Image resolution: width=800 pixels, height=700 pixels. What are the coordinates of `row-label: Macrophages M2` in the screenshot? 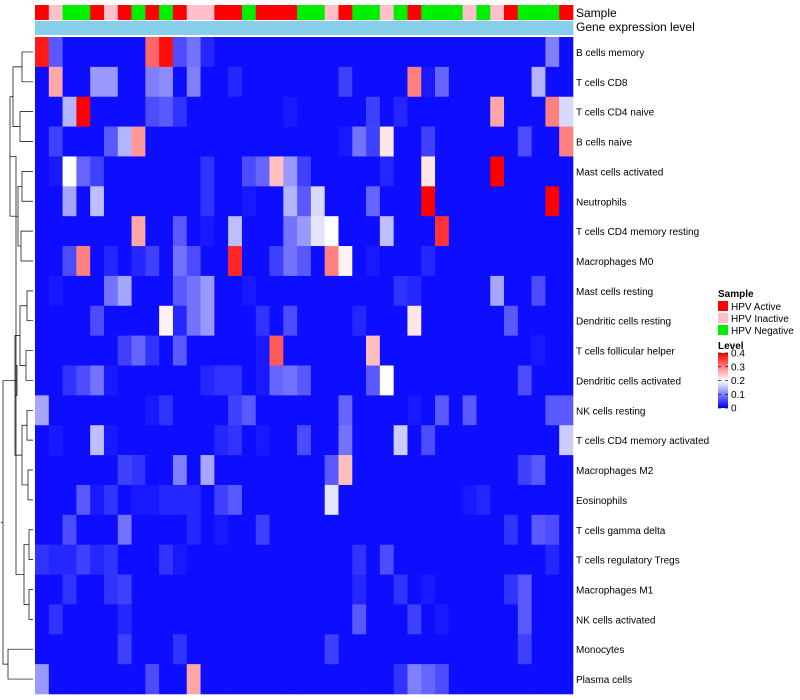 It's located at (615, 471).